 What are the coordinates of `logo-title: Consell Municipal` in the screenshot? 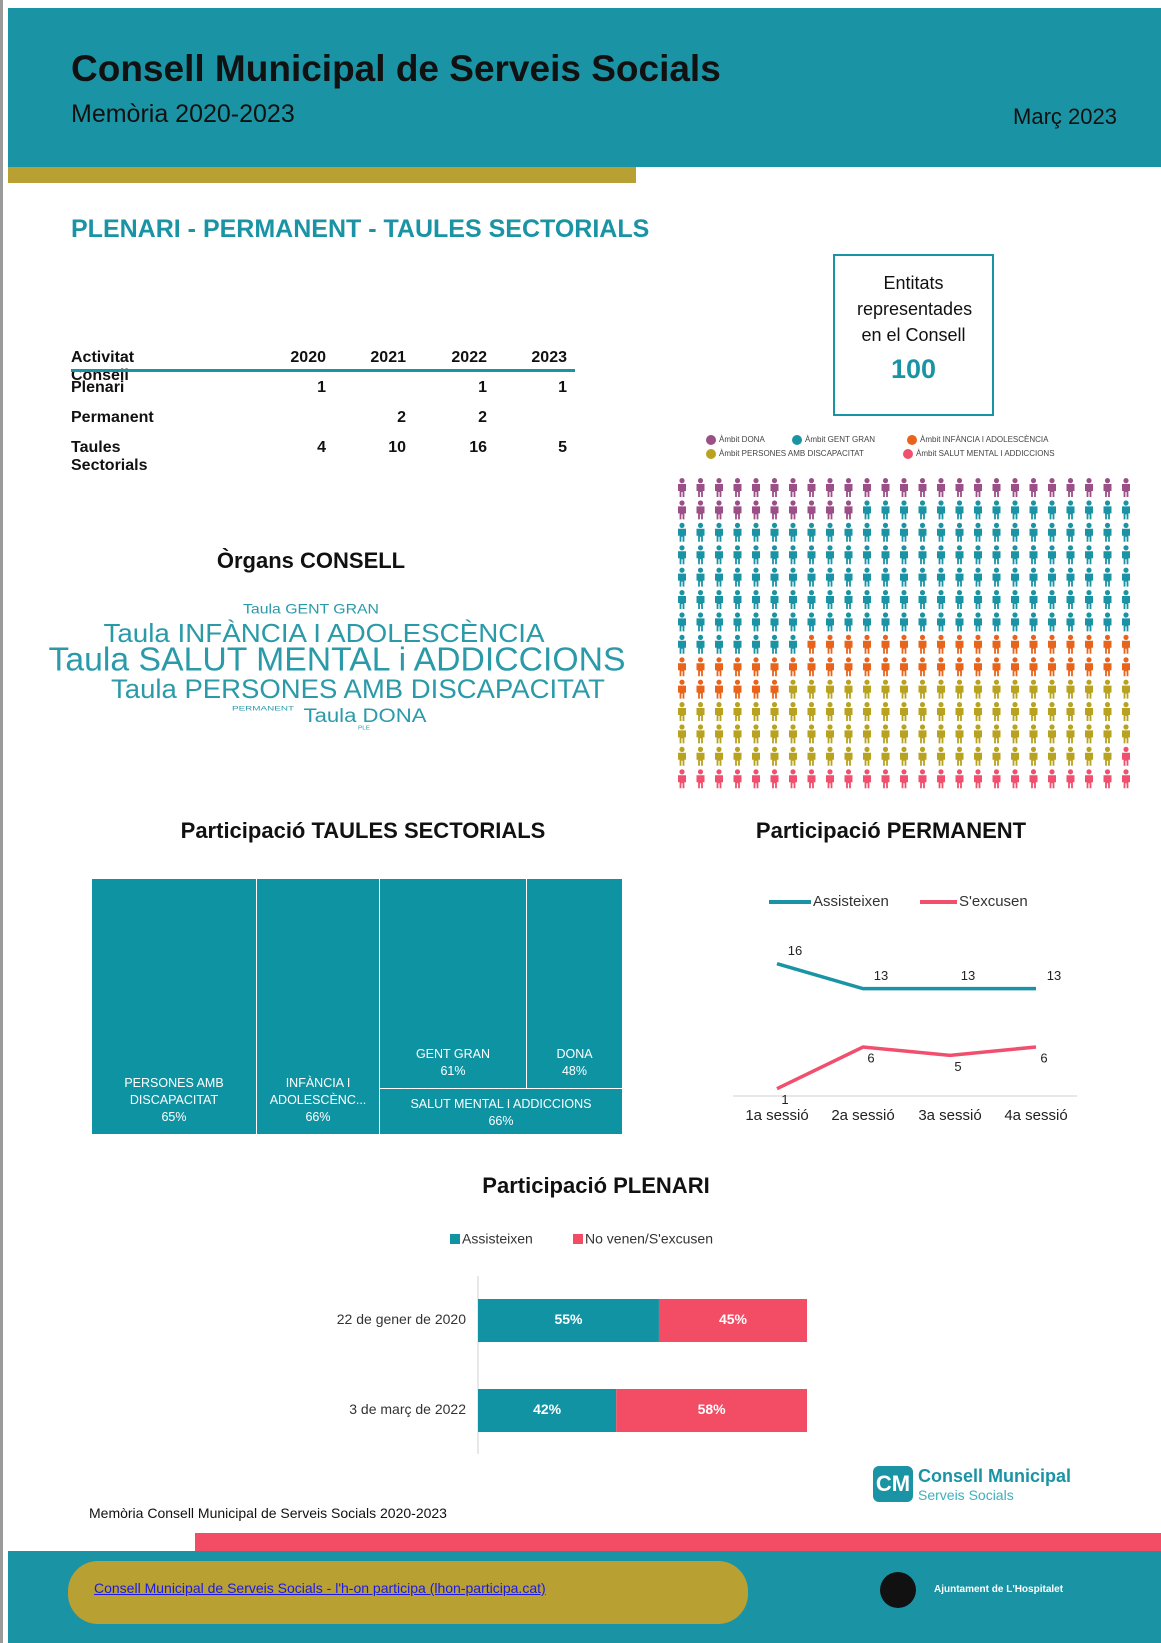 It's located at (995, 1476).